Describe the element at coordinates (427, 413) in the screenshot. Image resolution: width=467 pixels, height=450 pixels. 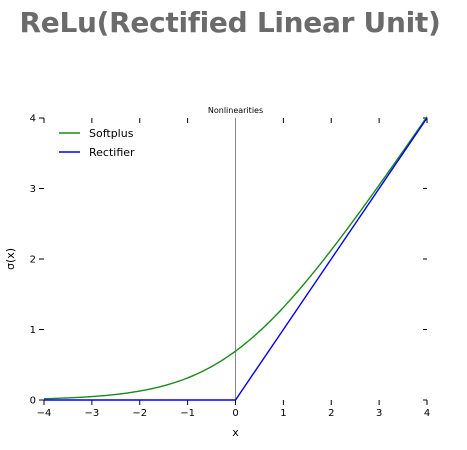
I see `x-tick-label: 4` at that location.